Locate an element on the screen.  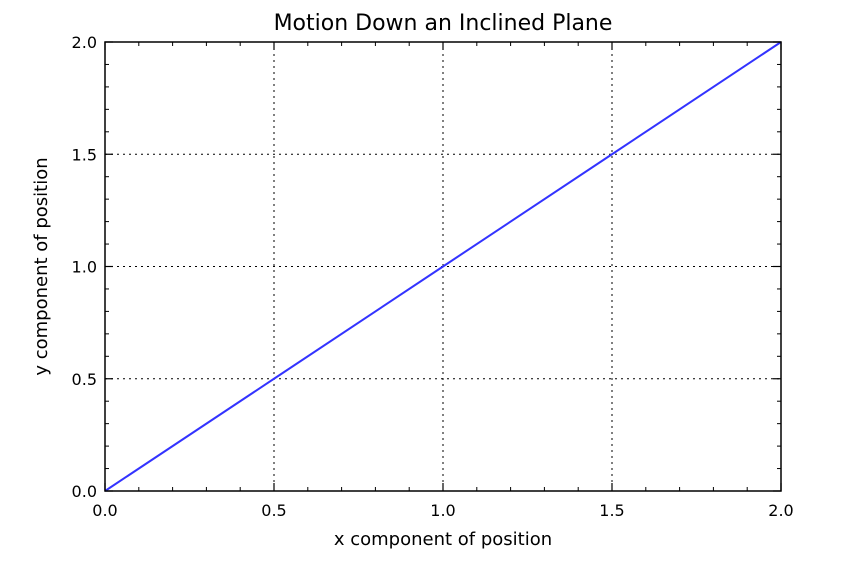
x-tick-label: 2.0 is located at coordinates (780, 510).